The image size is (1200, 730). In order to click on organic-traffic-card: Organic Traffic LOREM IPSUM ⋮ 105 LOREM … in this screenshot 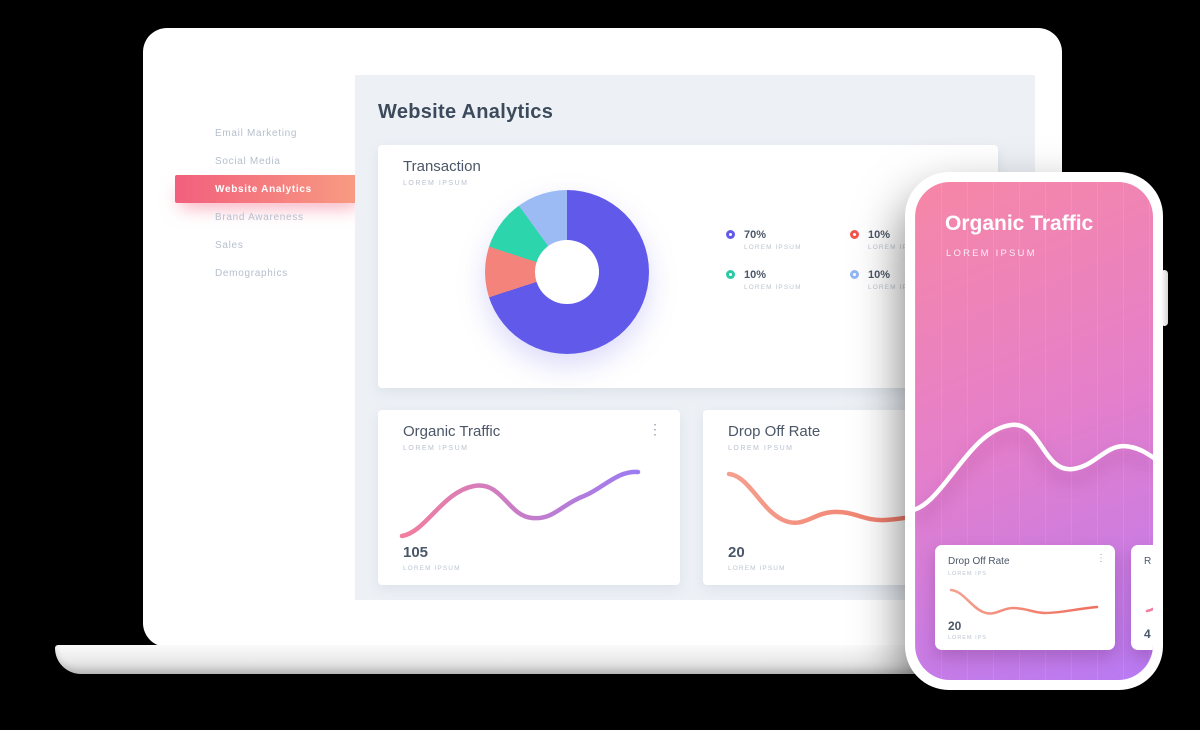, I will do `click(529, 497)`.